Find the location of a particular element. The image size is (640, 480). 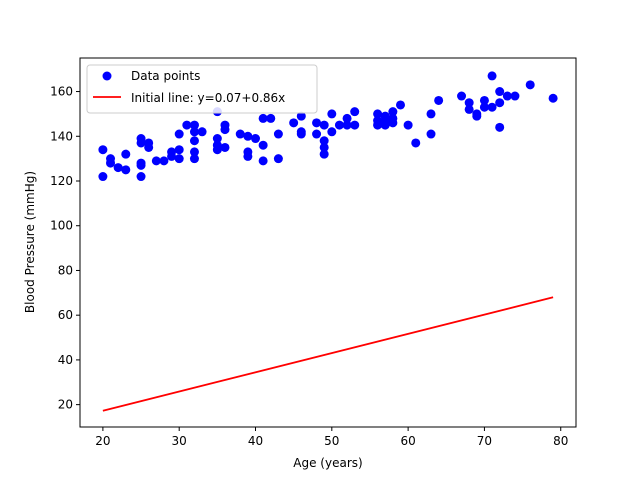

legend-label-initial-line: Initial line: y=0.07+0.86x is located at coordinates (208, 98).